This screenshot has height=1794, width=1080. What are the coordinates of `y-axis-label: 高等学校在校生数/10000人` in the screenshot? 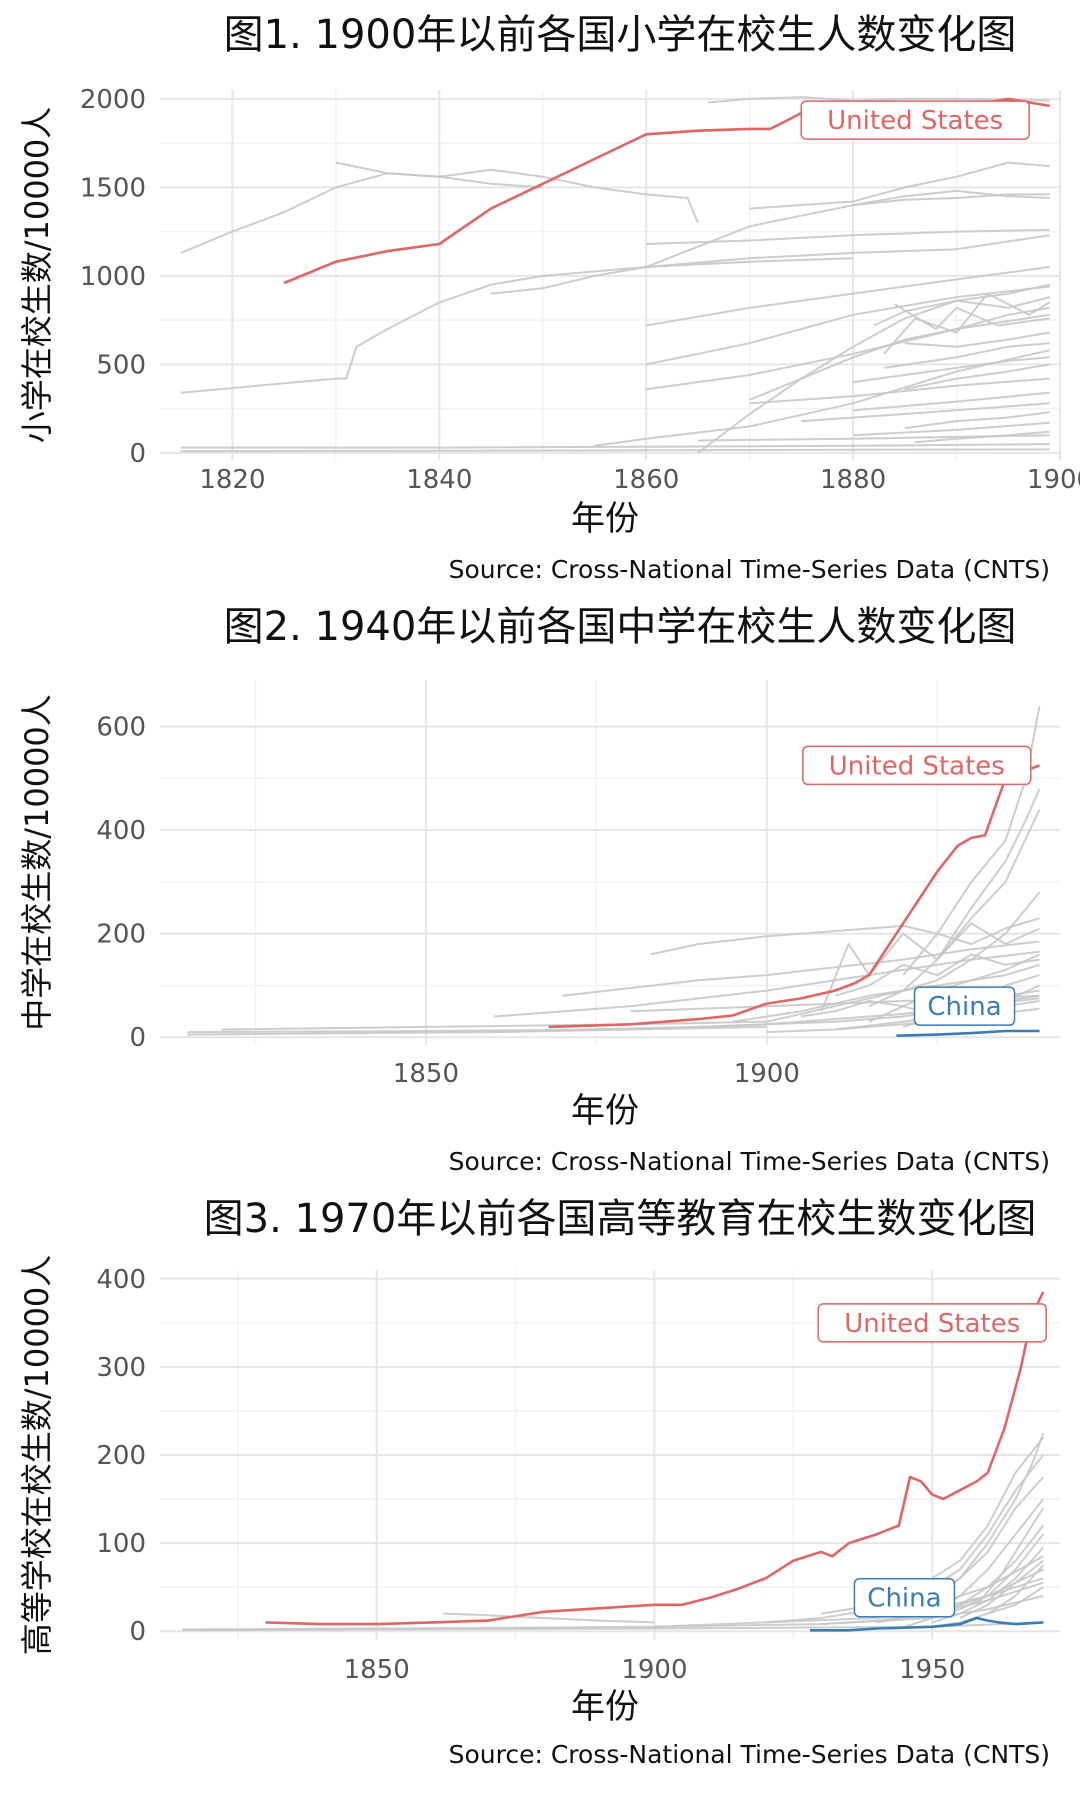 It's located at (37, 1455).